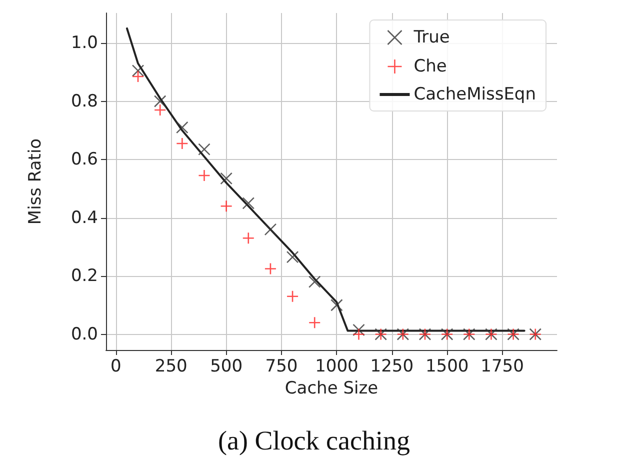 Image resolution: width=628 pixels, height=460 pixels. What do you see at coordinates (281, 366) in the screenshot?
I see `x-tick-label: 750` at bounding box center [281, 366].